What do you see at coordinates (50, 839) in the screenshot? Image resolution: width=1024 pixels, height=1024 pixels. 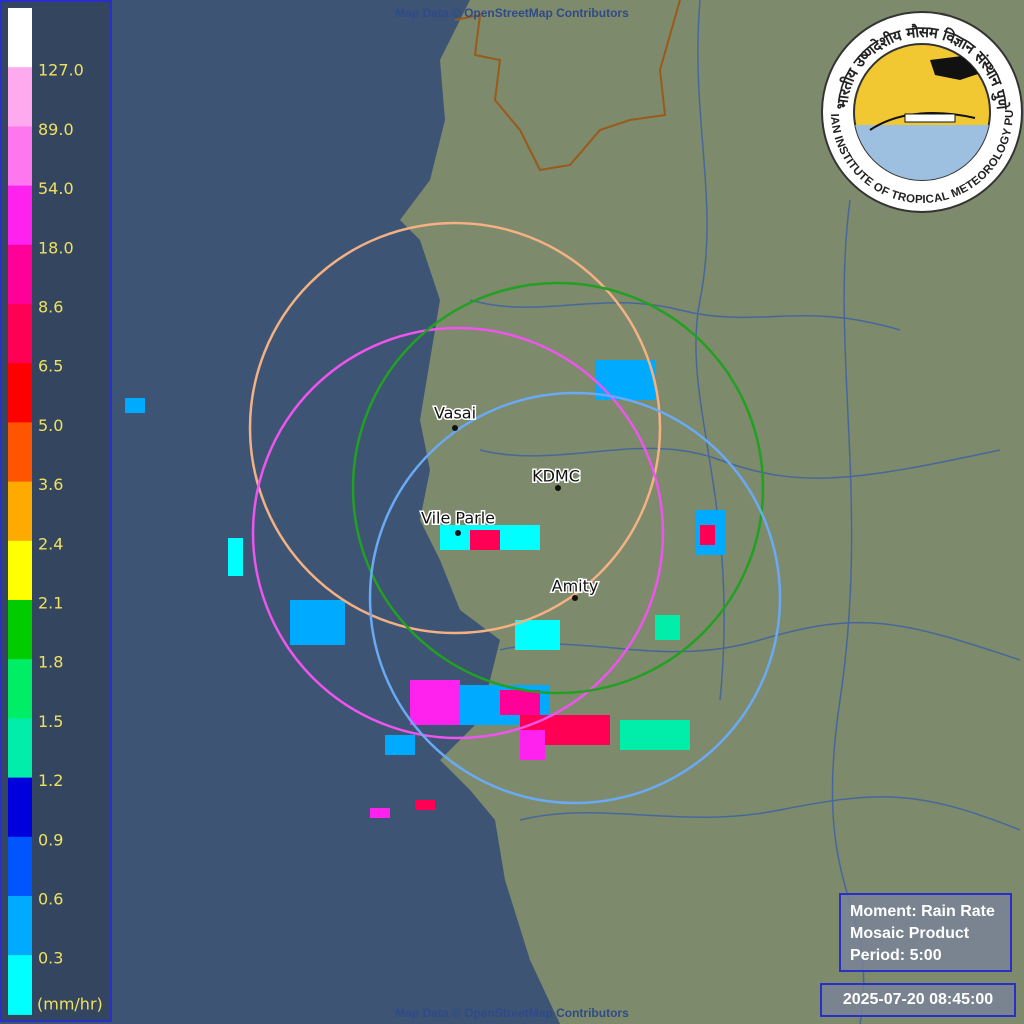 I see `legend-label: 0.9` at bounding box center [50, 839].